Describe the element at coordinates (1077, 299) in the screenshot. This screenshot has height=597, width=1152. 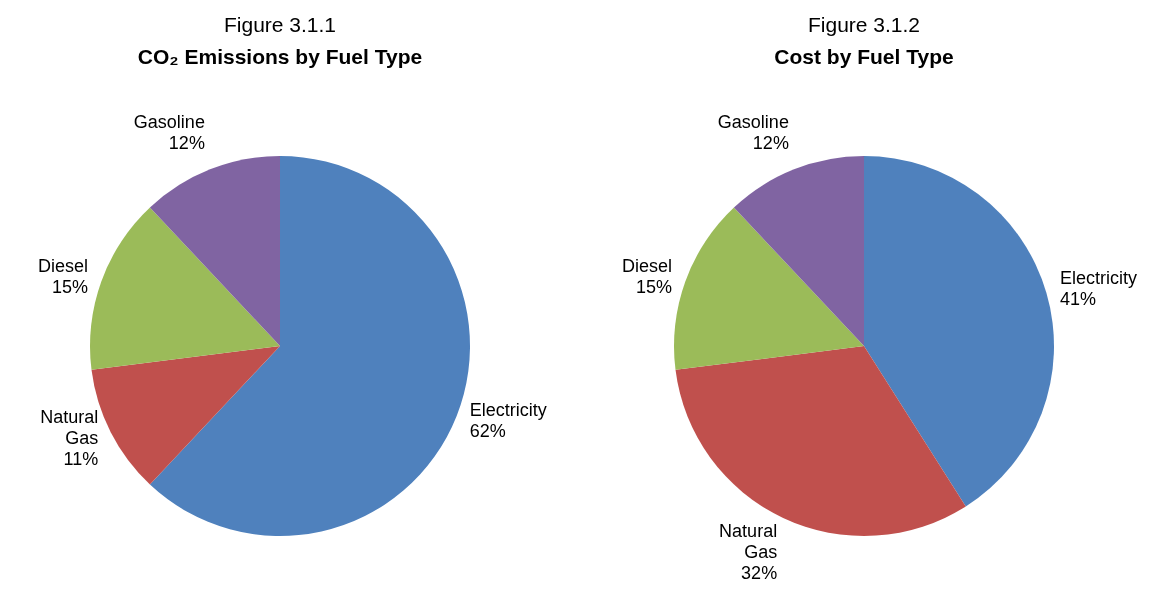
I see `data-label: 41%` at that location.